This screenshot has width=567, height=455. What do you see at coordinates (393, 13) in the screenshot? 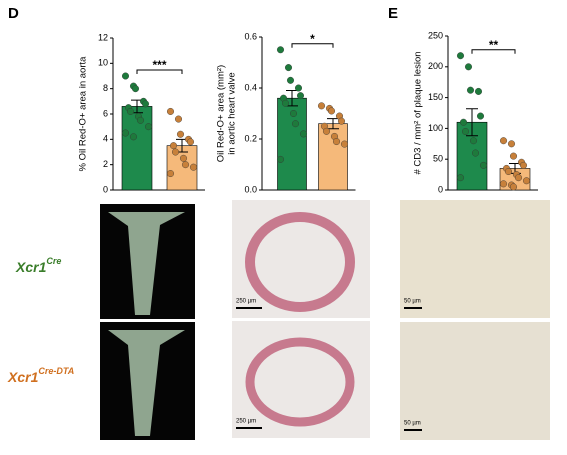
I see `panel-label: E` at bounding box center [393, 13].